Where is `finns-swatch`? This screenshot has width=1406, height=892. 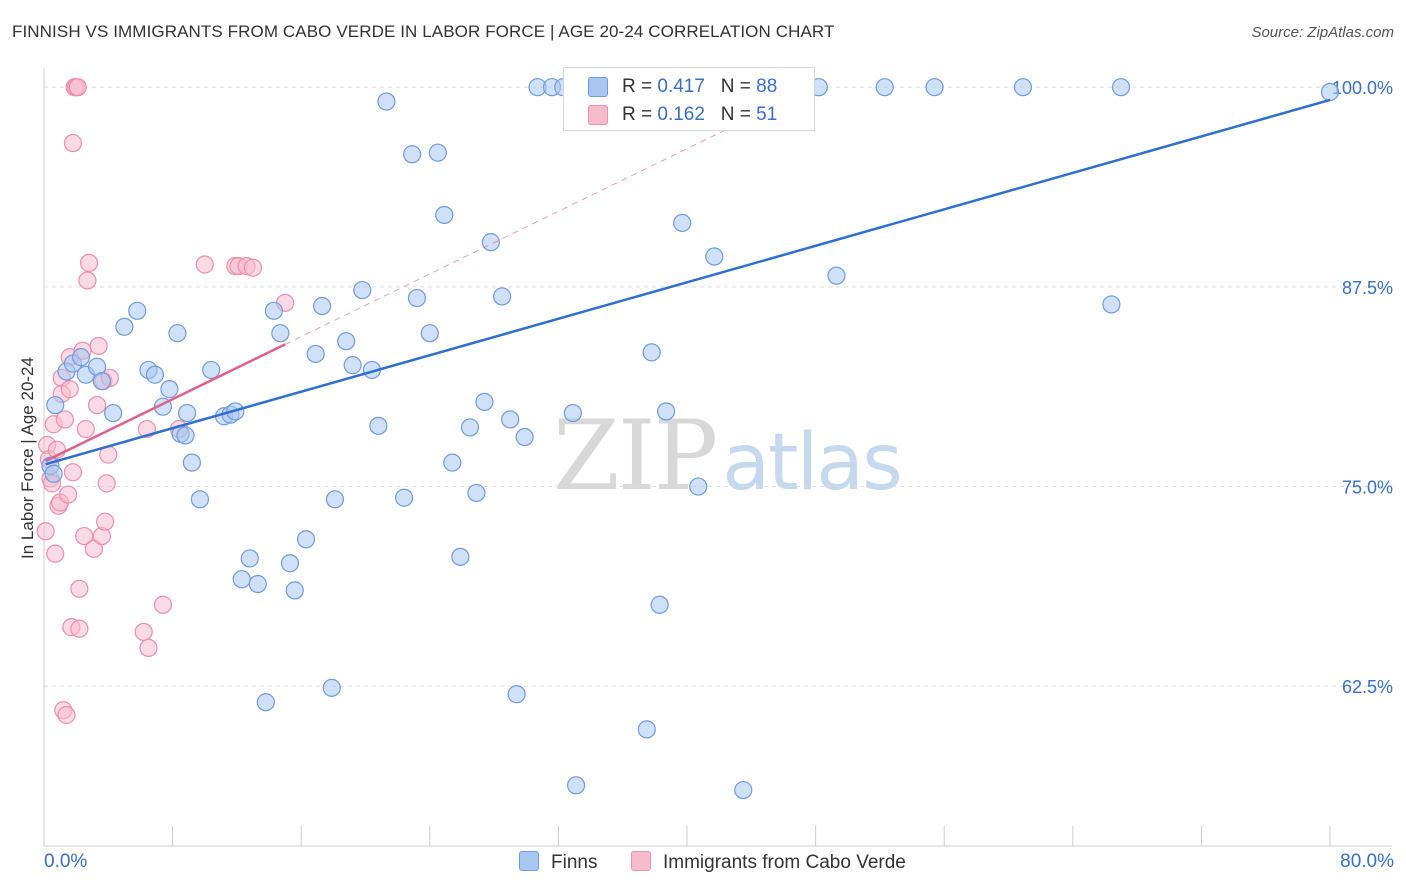
finns-swatch is located at coordinates (598, 87).